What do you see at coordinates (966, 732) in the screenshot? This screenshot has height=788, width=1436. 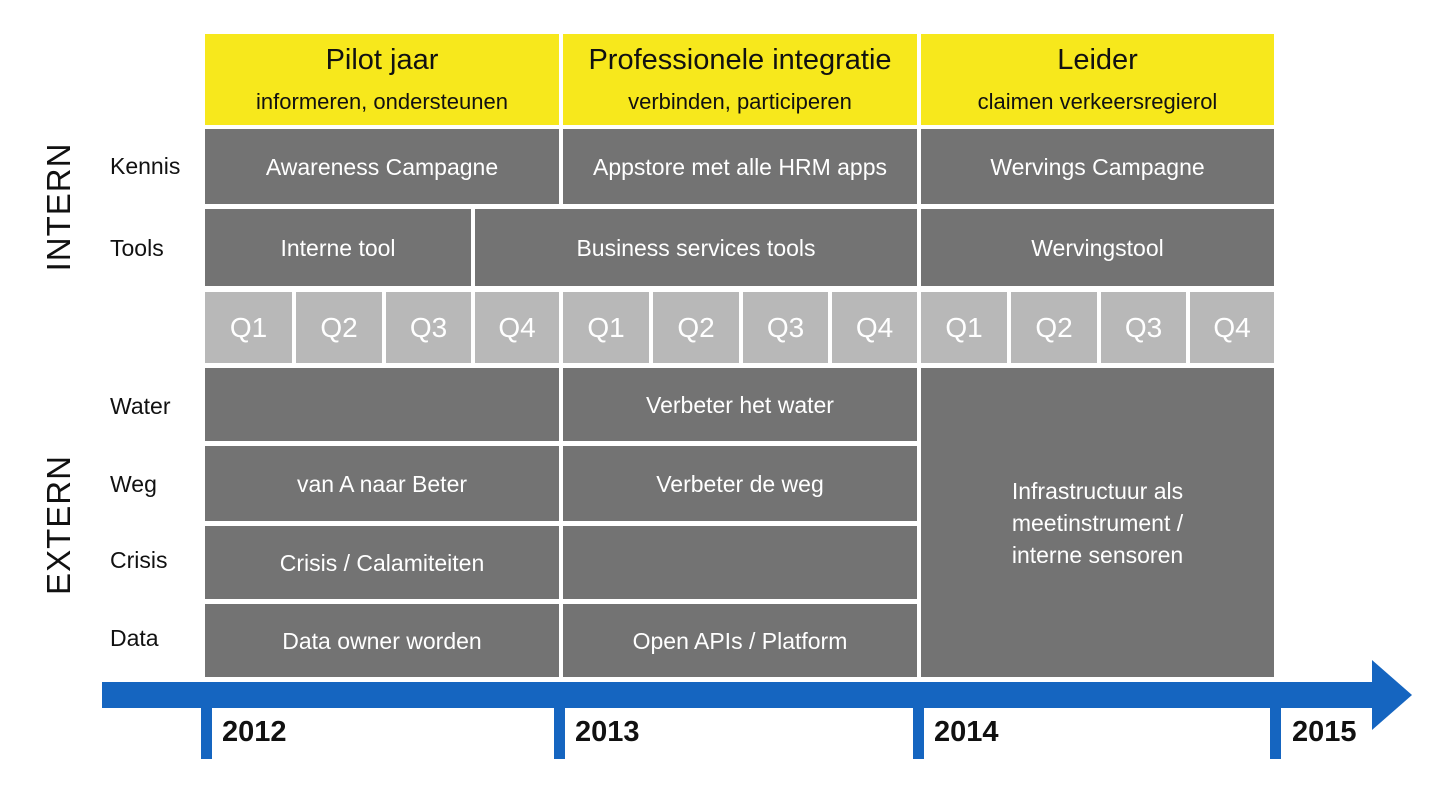 I see `year-label-2014: 2014` at bounding box center [966, 732].